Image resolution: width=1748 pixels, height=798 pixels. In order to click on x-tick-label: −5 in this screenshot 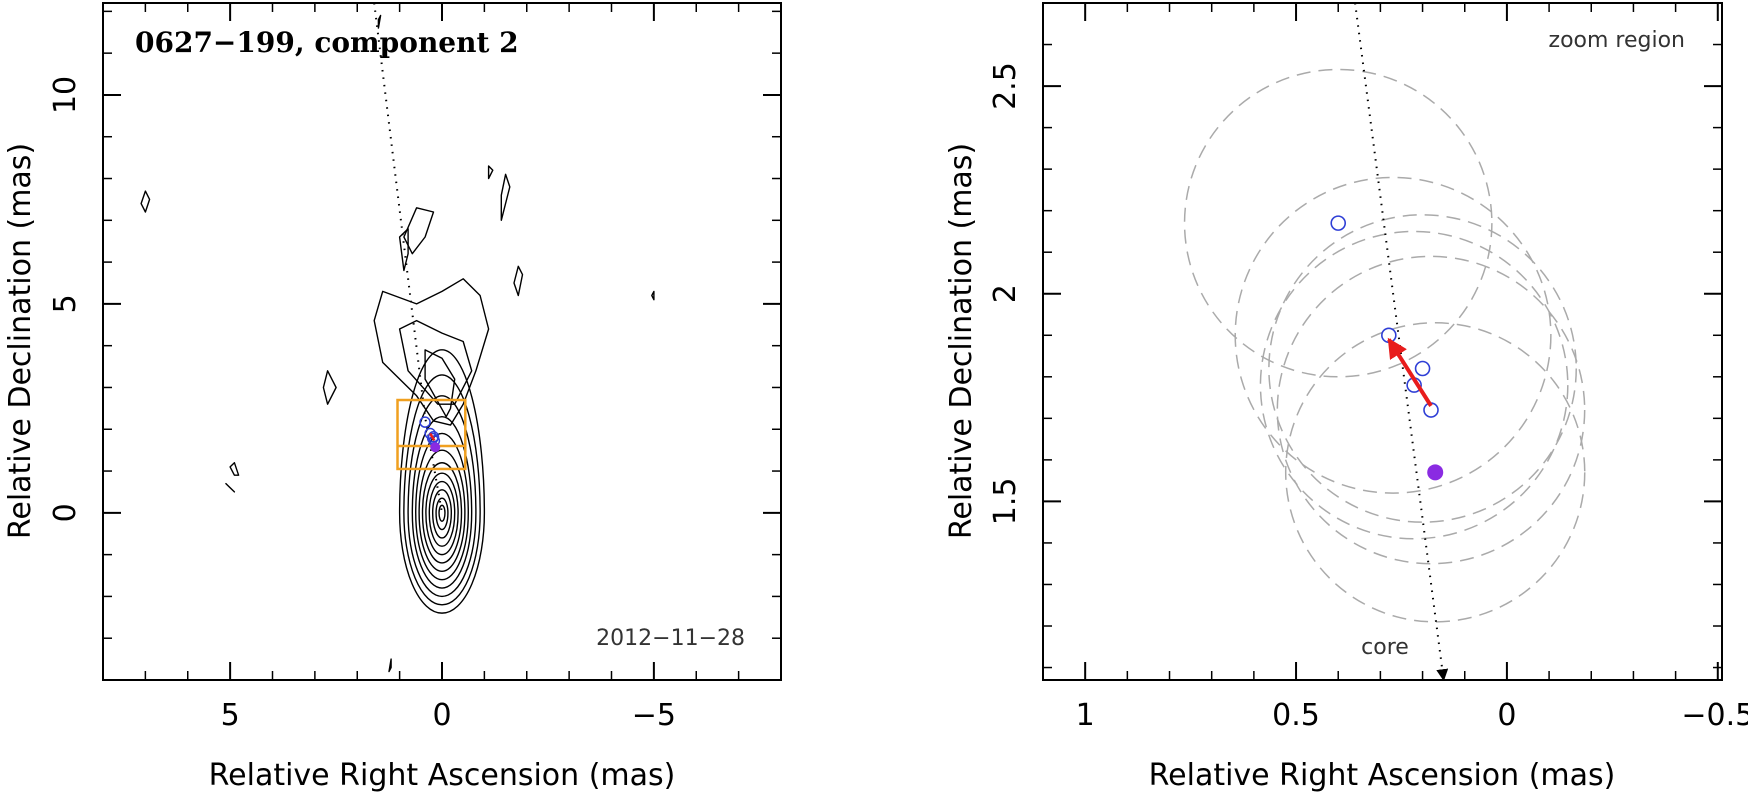, I will do `click(654, 715)`.